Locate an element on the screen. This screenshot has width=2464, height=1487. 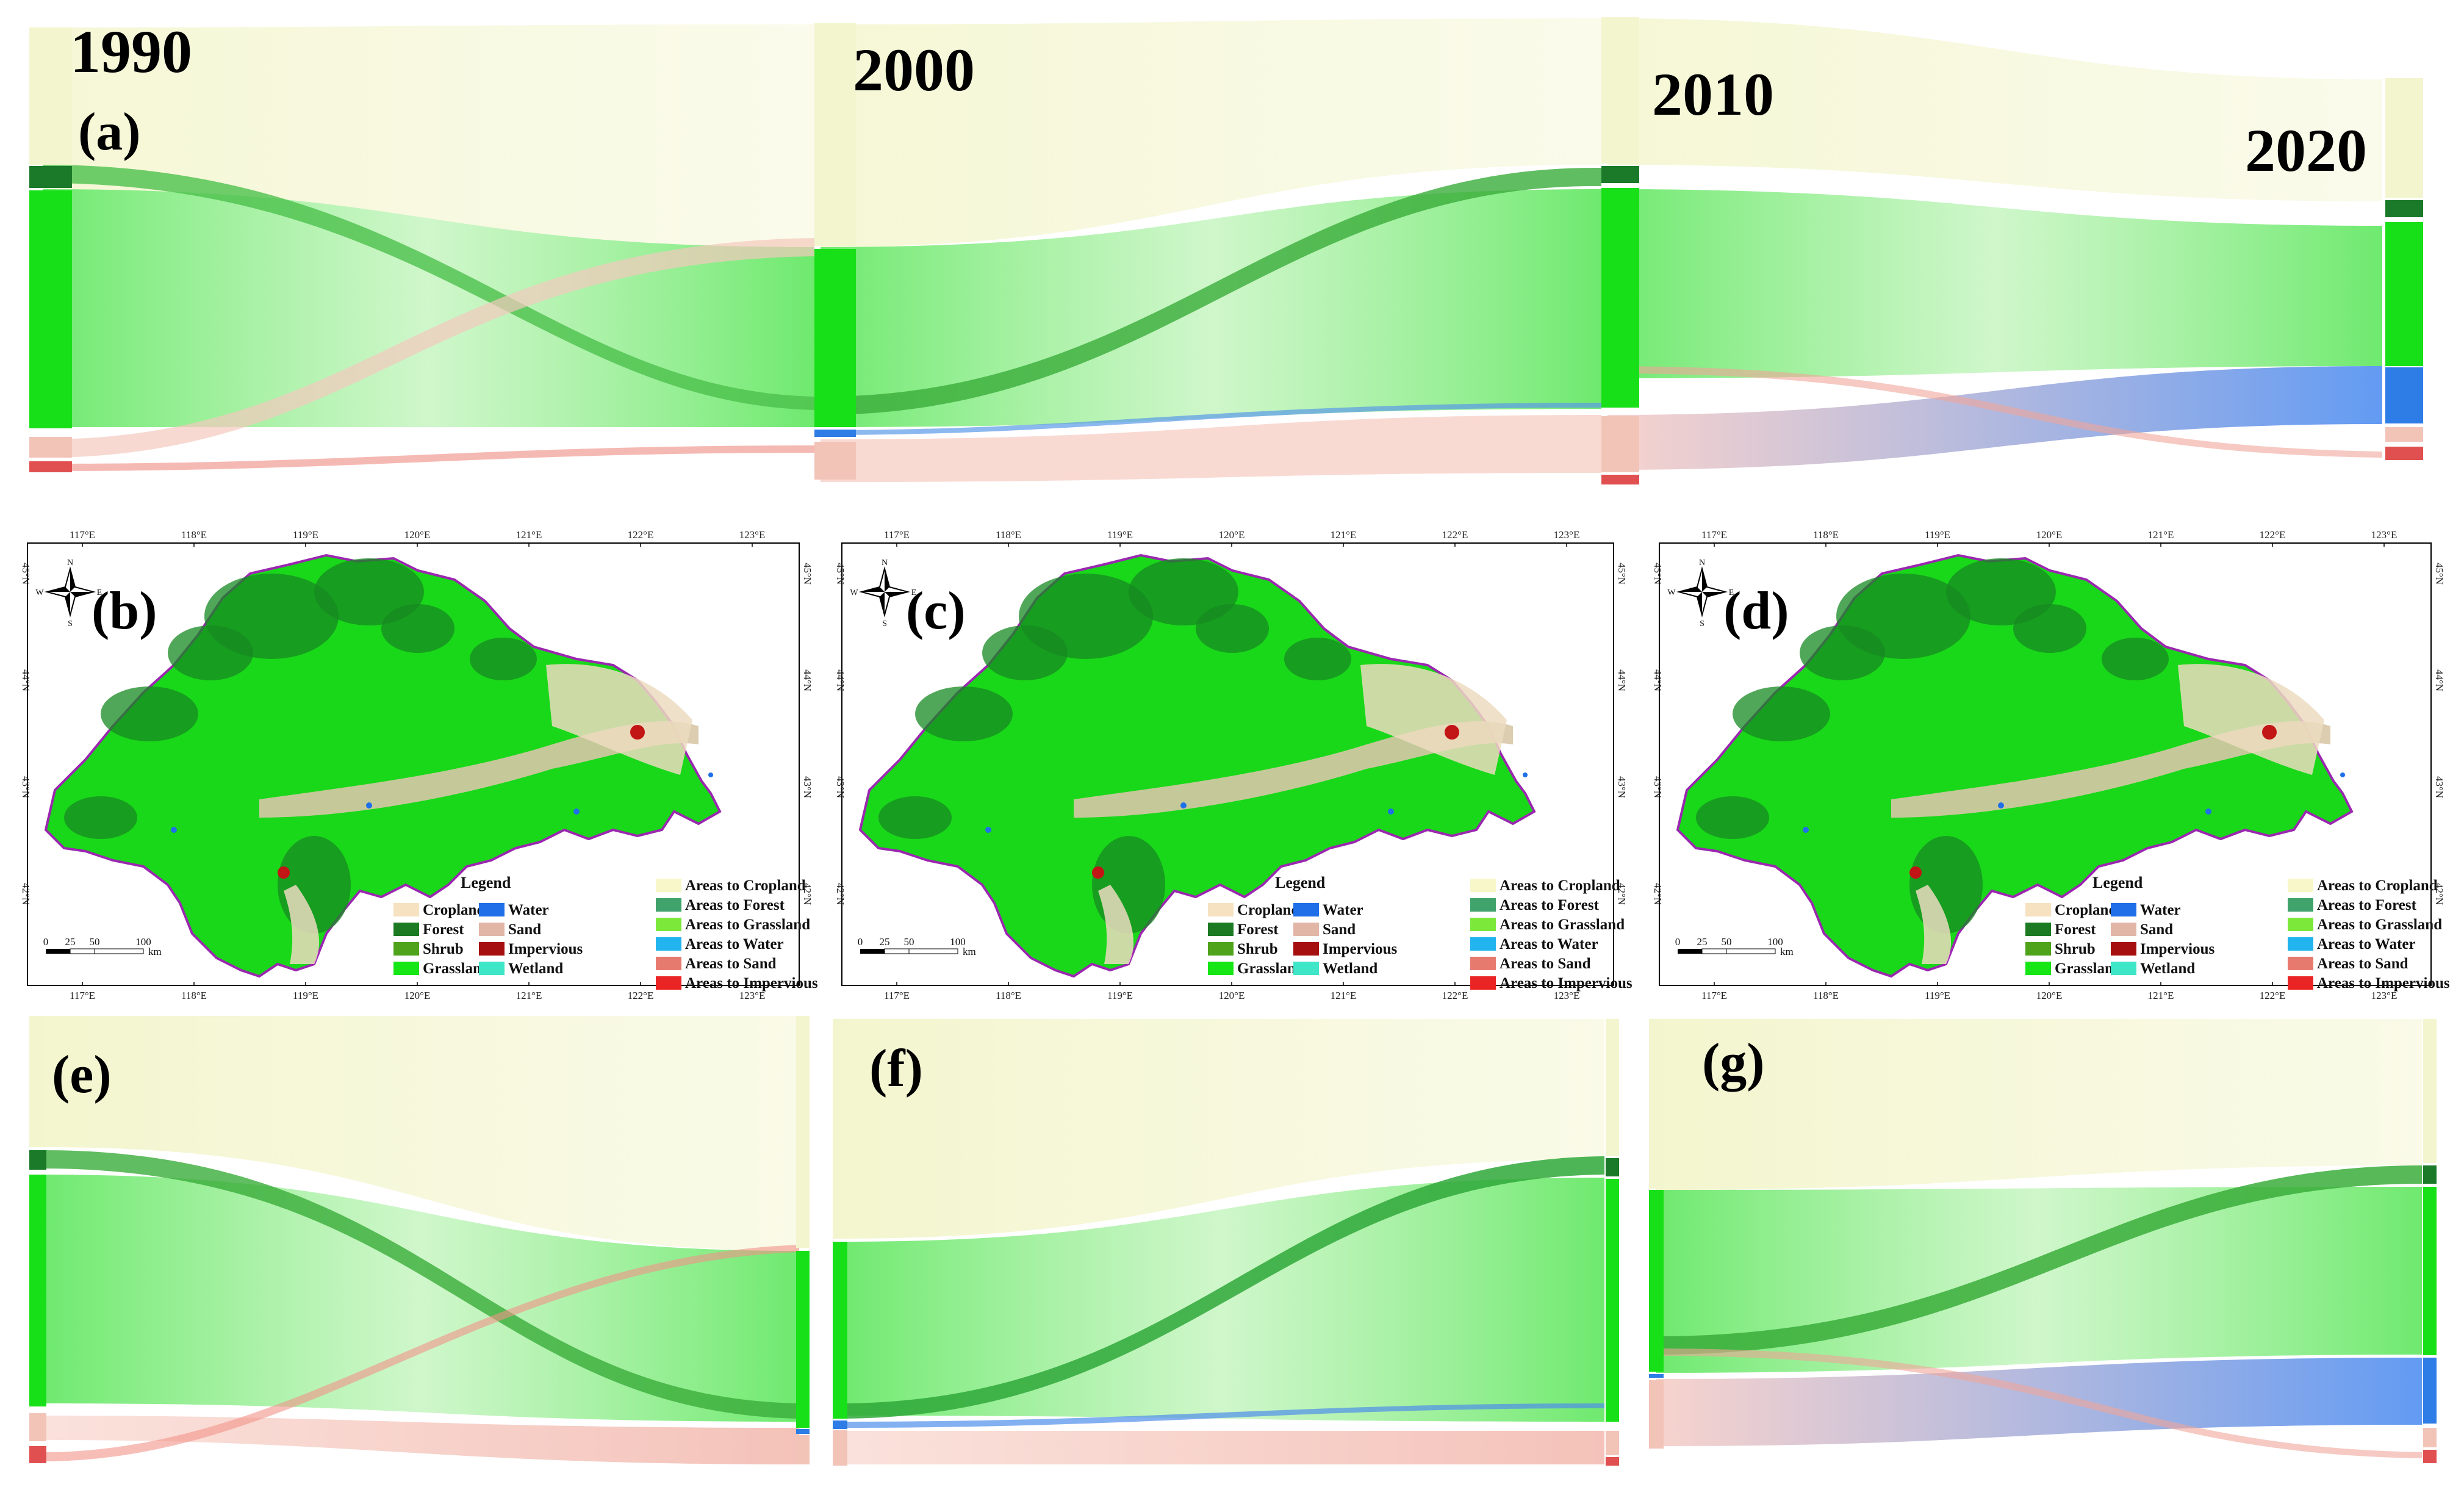
legend-label: Sand is located at coordinates (524, 929).